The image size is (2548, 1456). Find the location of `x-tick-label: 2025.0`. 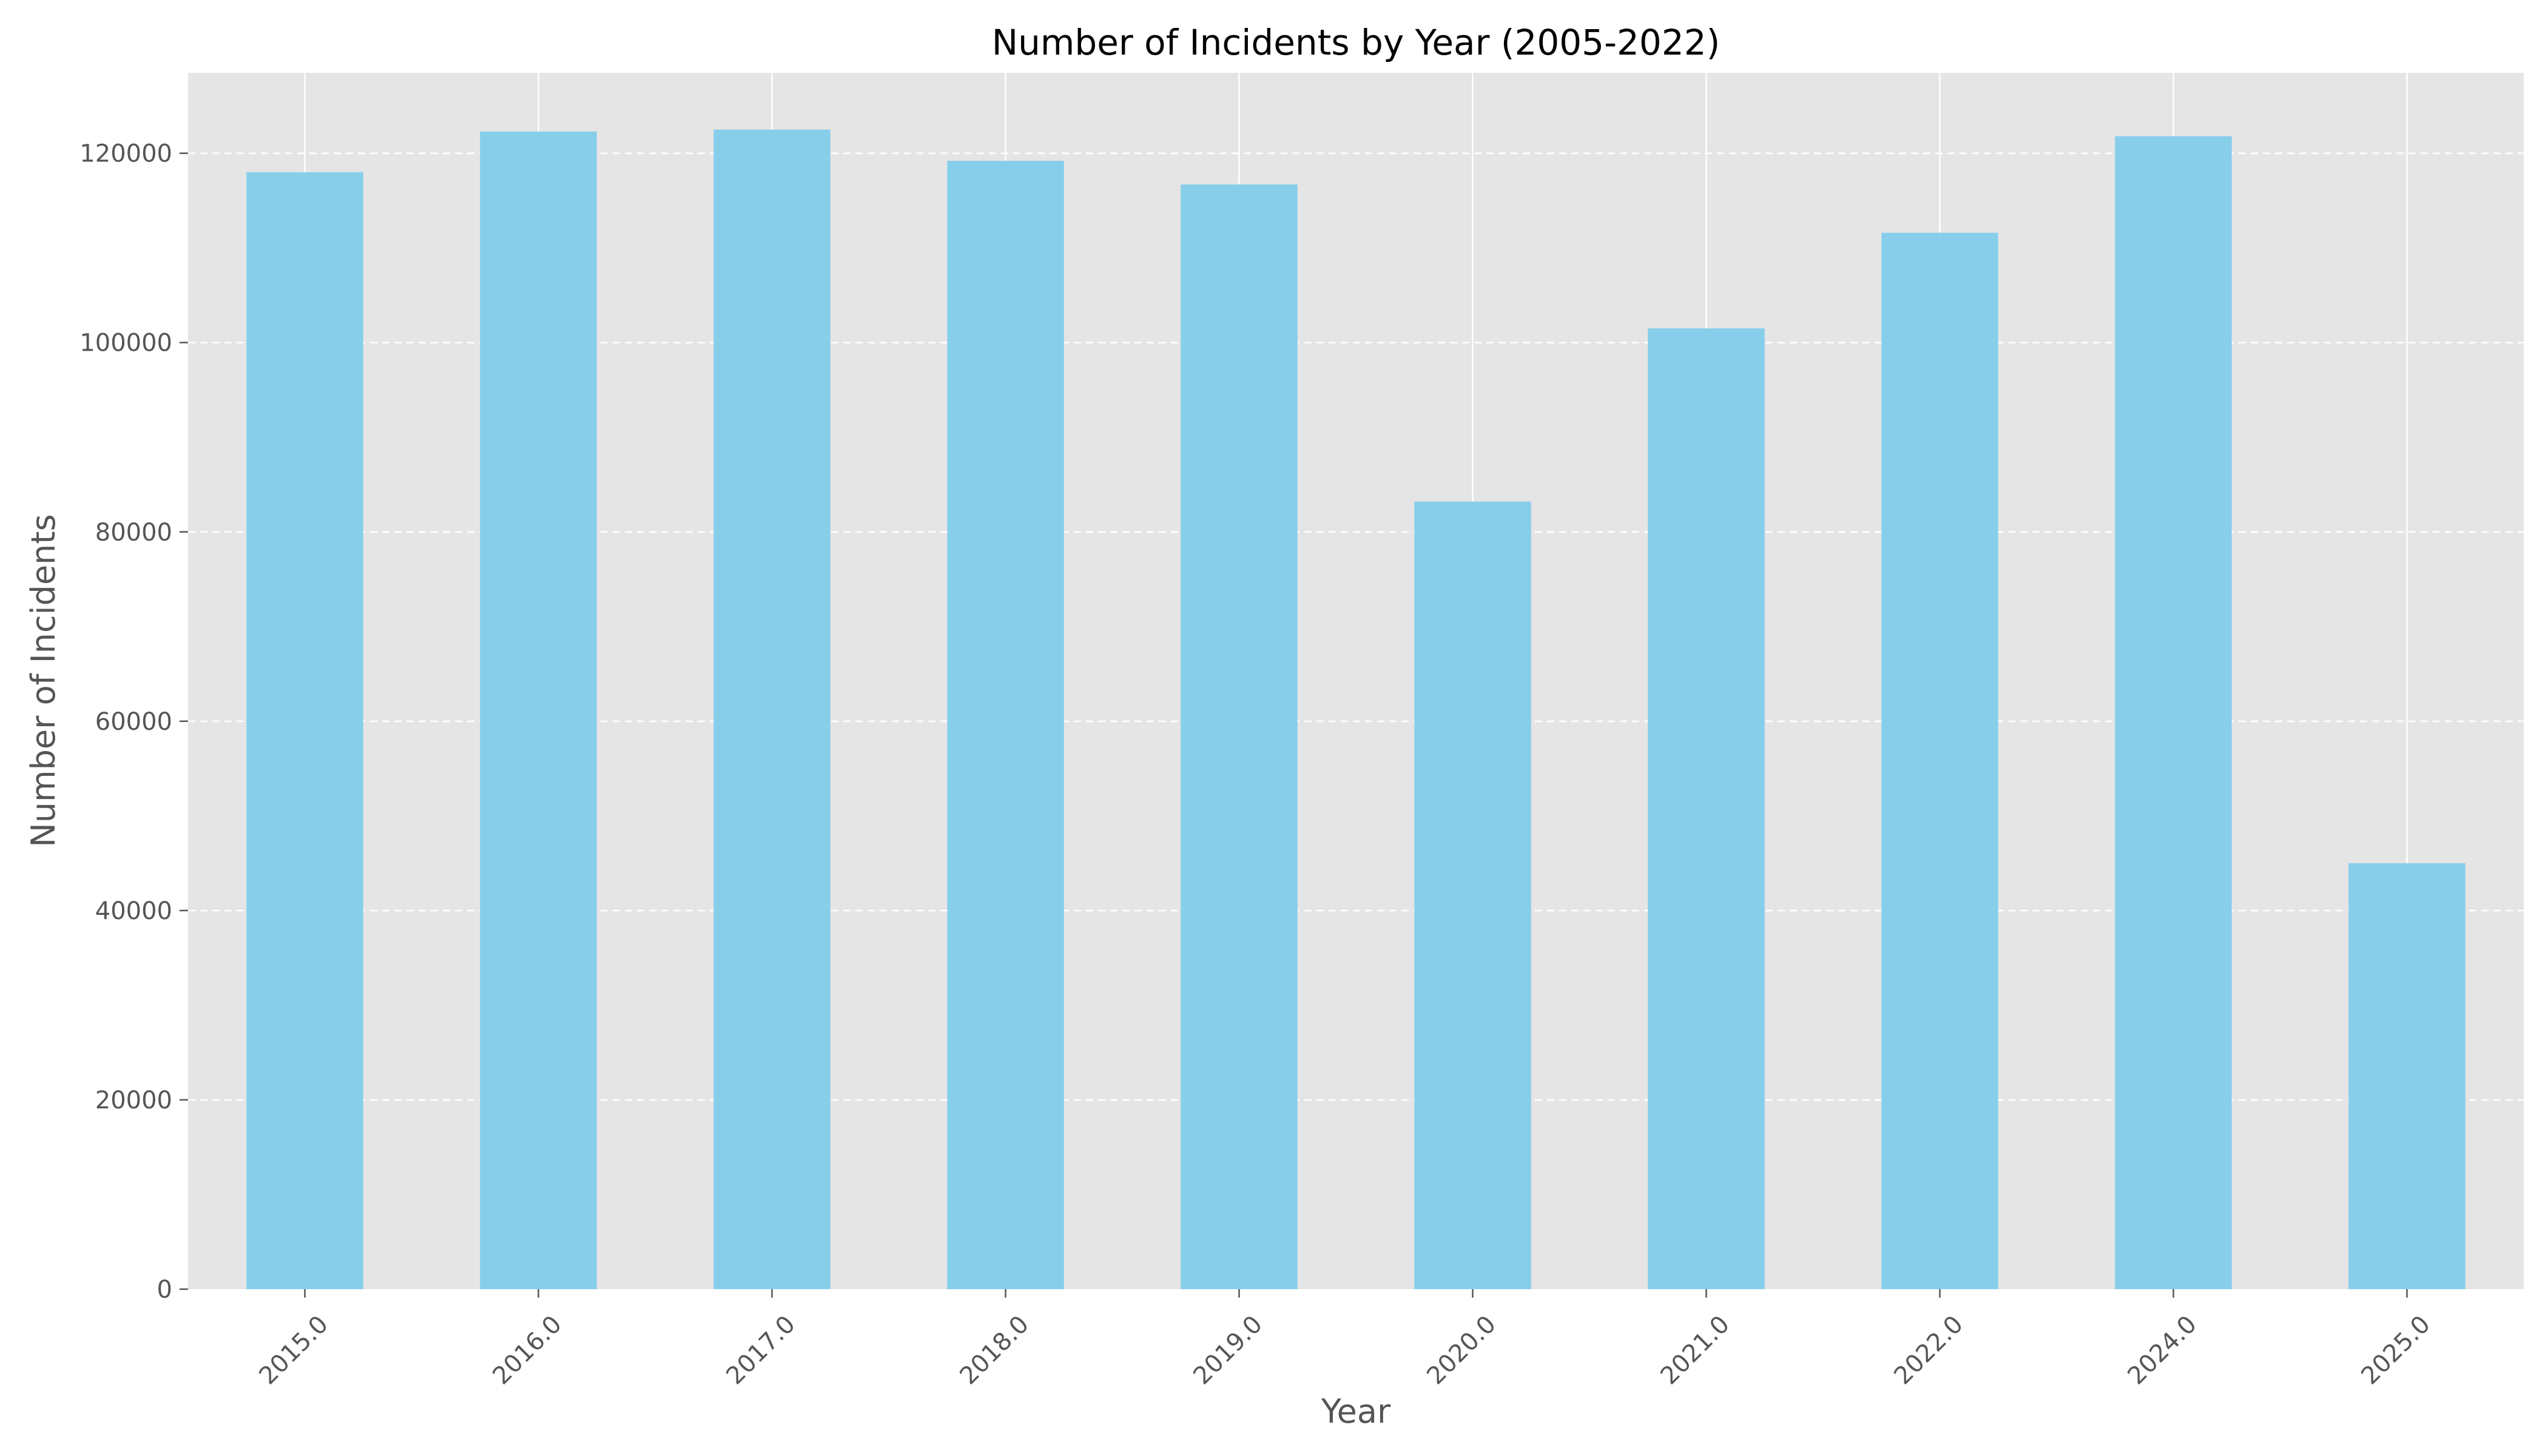

x-tick-label: 2025.0 is located at coordinates (2395, 1350).